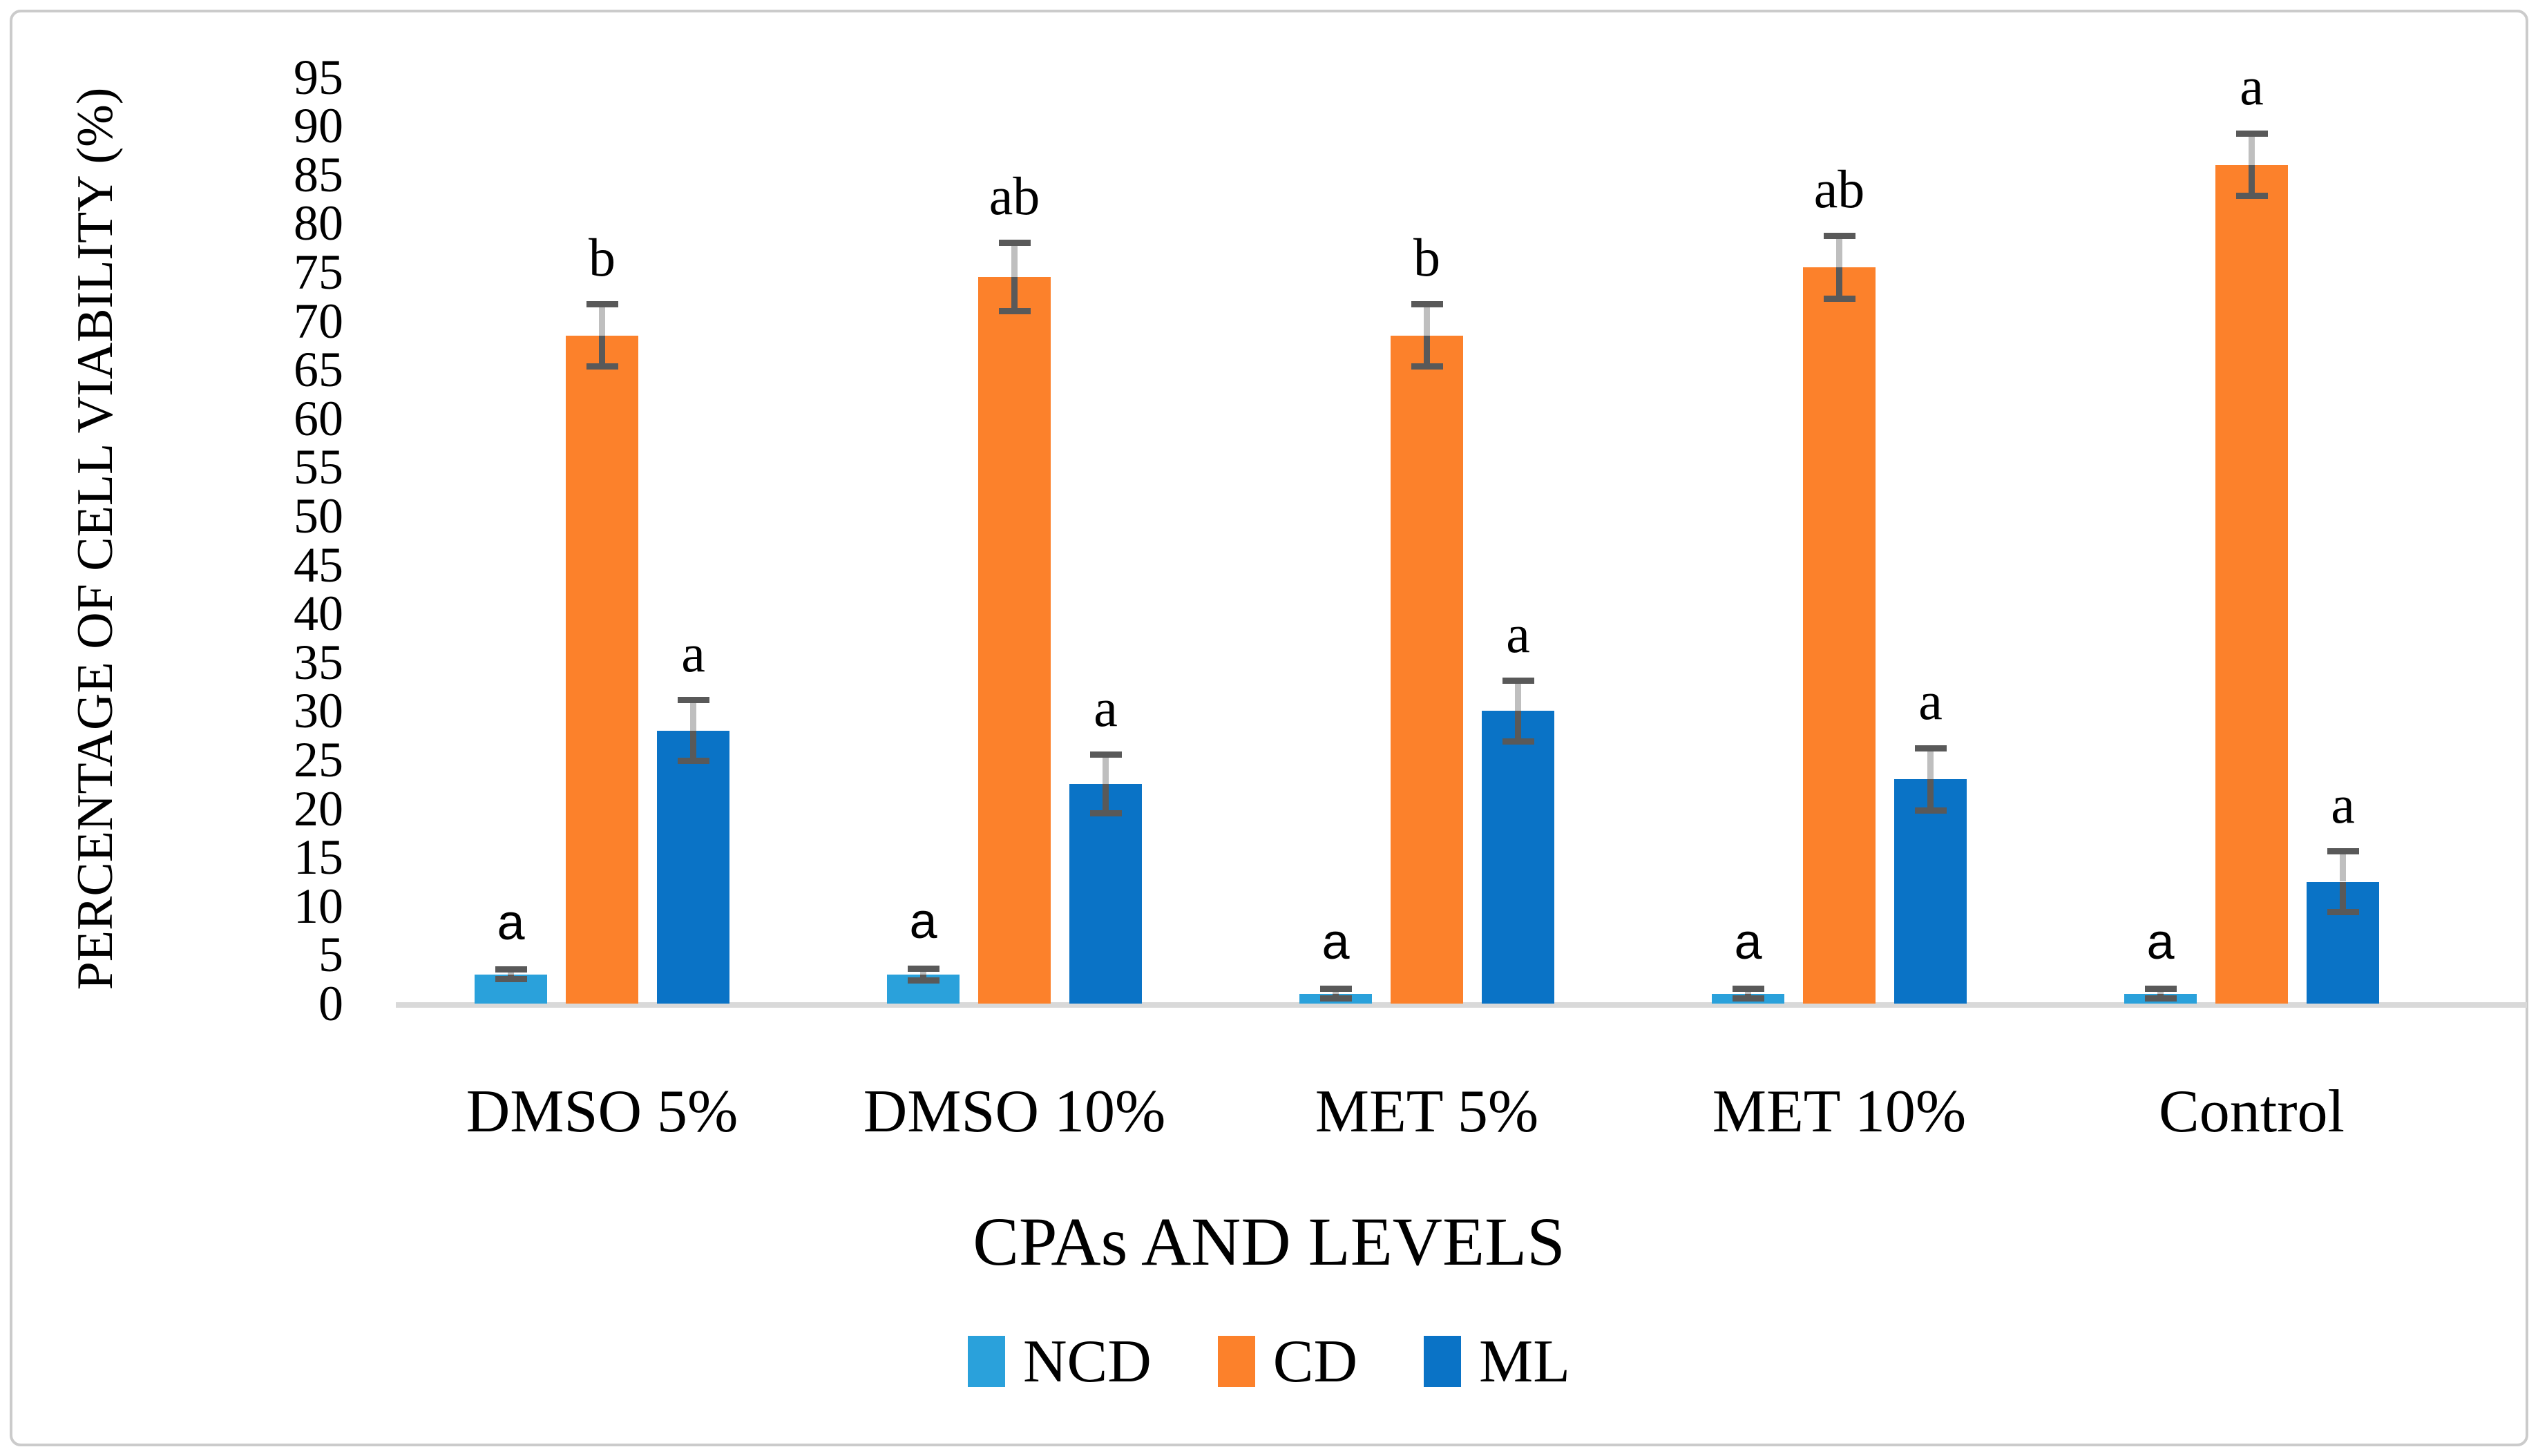  What do you see at coordinates (986, 1361) in the screenshot?
I see `legend-swatch-ncd` at bounding box center [986, 1361].